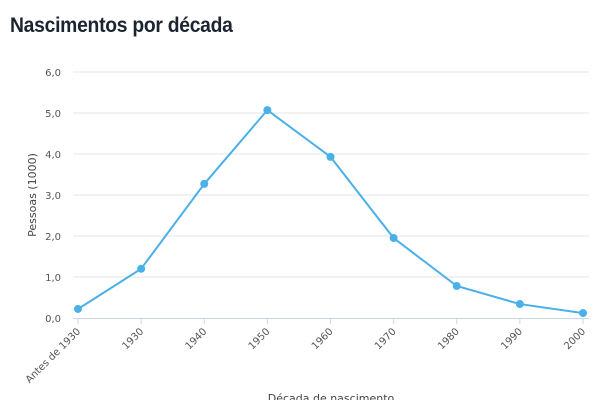 This screenshot has height=400, width=600. What do you see at coordinates (121, 25) in the screenshot?
I see `chart-title: Nascimentos por década` at bounding box center [121, 25].